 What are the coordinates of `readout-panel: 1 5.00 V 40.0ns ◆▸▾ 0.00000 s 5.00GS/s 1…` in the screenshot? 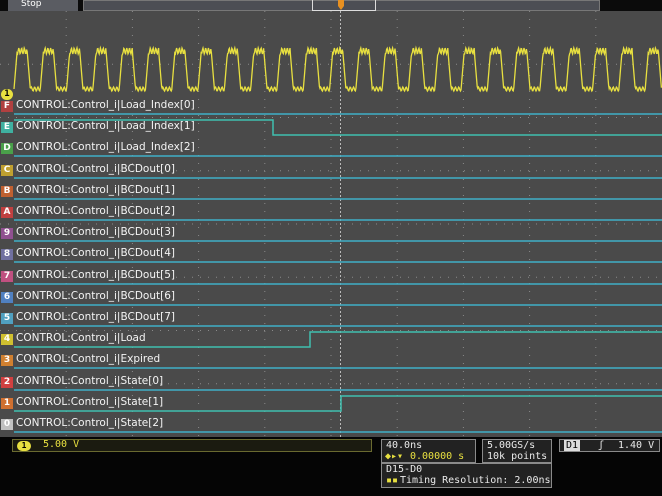 It's located at (331, 466).